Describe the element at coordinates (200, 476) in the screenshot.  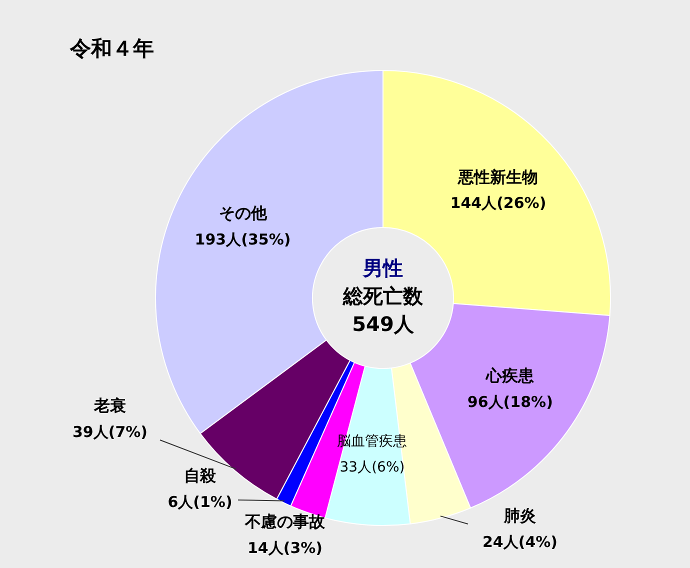
I see `slice-label: 自殺` at that location.